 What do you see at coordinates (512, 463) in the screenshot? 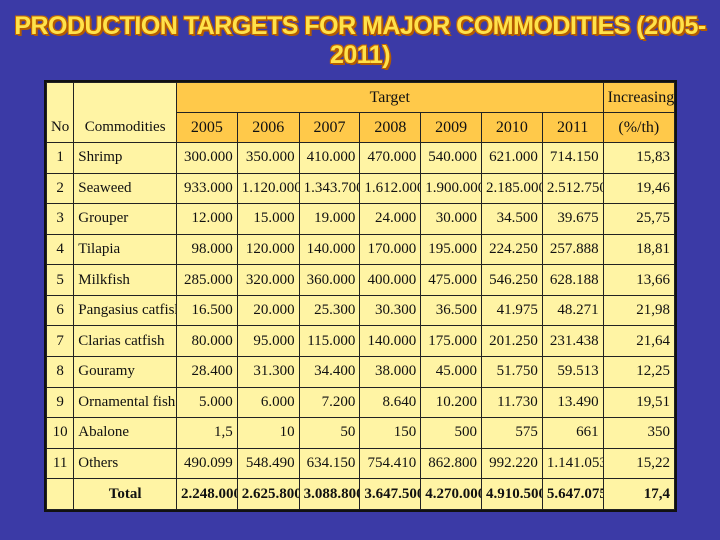
I see `target-value: 992.220` at bounding box center [512, 463].